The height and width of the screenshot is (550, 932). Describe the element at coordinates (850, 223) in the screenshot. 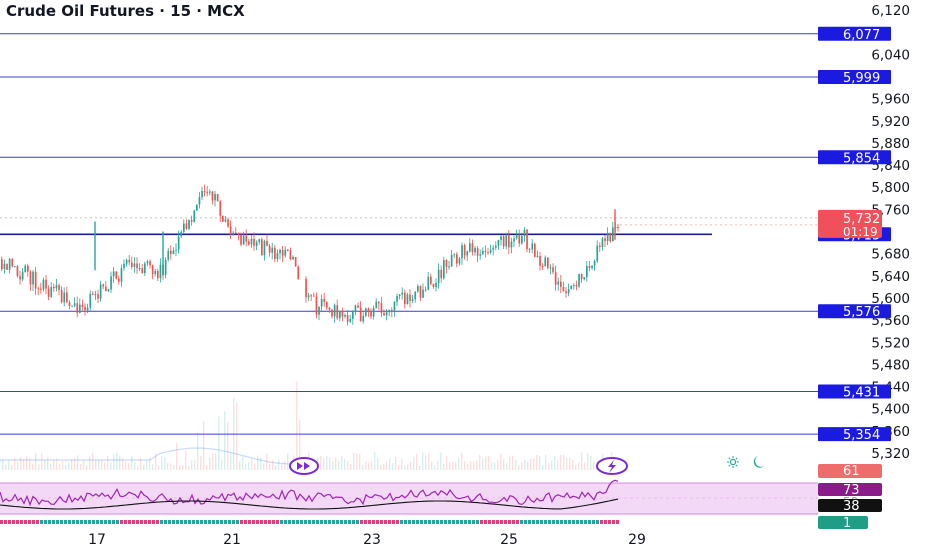

I see `current-price-badge` at that location.